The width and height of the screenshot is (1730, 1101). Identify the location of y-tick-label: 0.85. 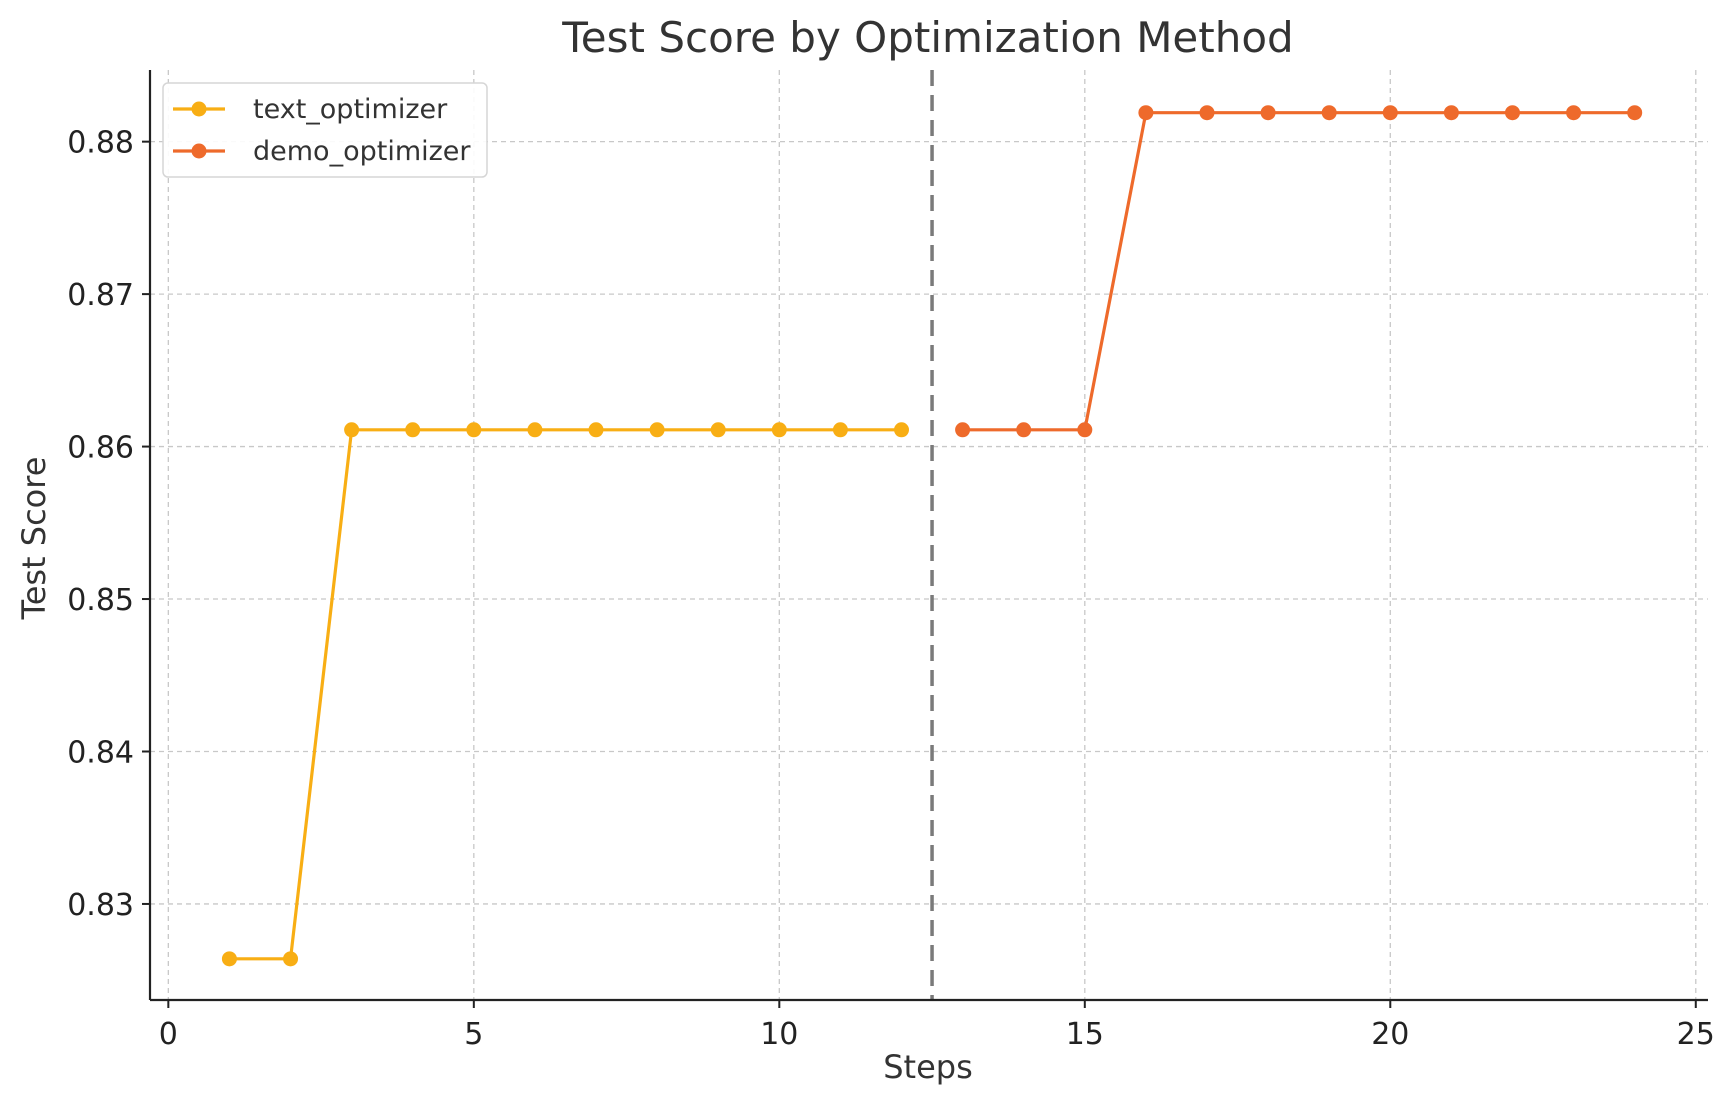
(100, 600).